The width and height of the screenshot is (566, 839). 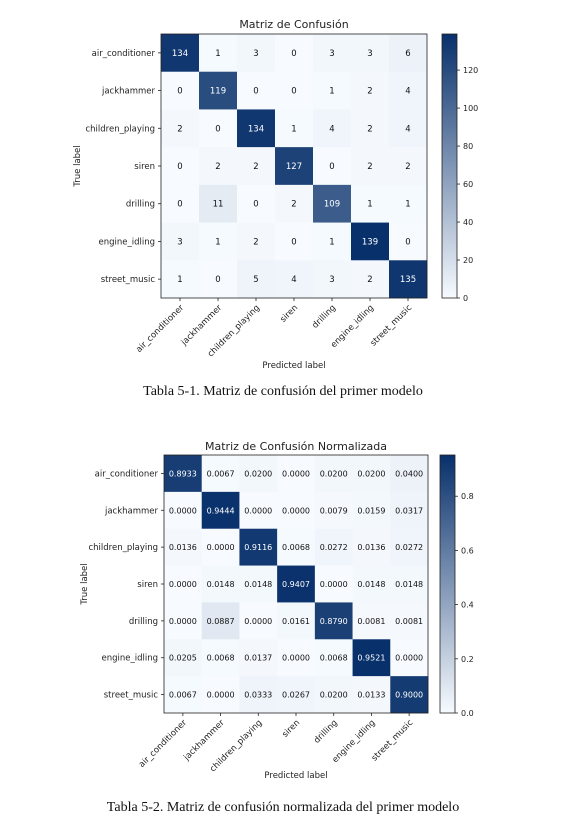 What do you see at coordinates (467, 550) in the screenshot?
I see `colorbar-tick-label: 0.6` at bounding box center [467, 550].